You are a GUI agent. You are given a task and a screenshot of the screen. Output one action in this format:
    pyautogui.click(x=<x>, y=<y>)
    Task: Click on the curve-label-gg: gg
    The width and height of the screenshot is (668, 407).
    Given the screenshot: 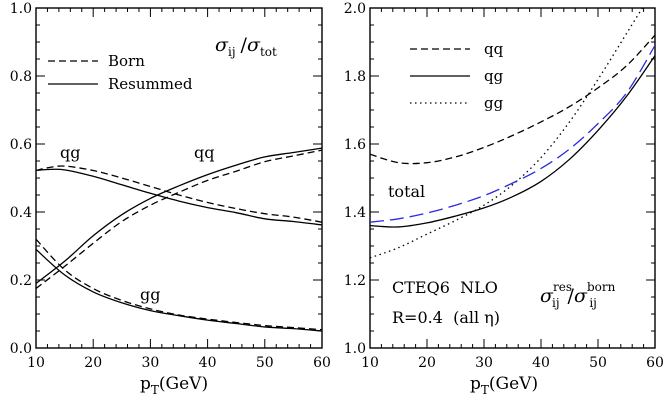 What is the action you would take?
    pyautogui.click(x=150, y=294)
    